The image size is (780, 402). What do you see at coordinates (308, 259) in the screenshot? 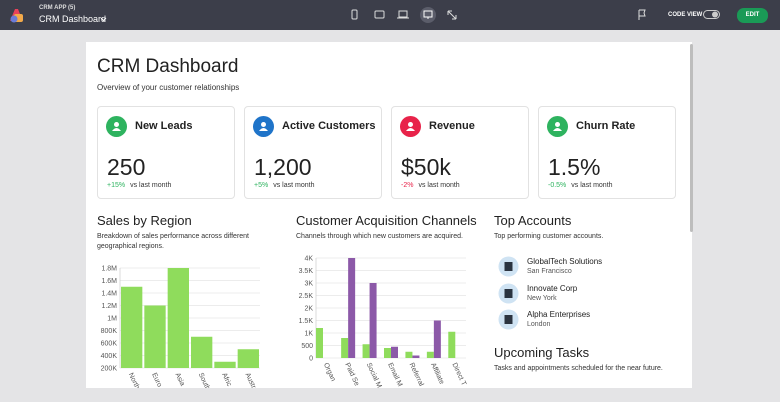
I see `y-tick-label: 4K` at bounding box center [308, 259].